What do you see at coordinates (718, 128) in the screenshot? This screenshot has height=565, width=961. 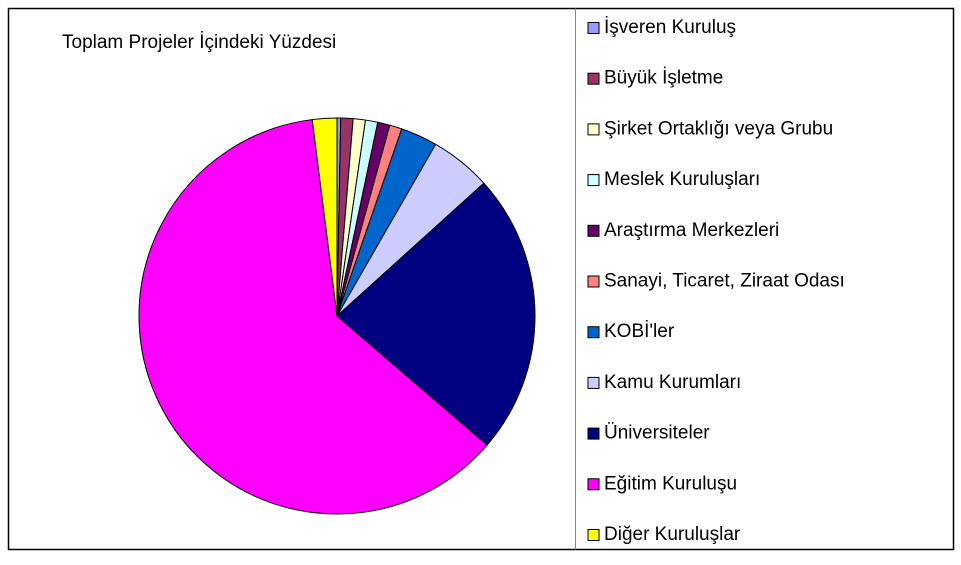 I see `legend-label: Şirket Ortaklığı veya Grubu` at bounding box center [718, 128].